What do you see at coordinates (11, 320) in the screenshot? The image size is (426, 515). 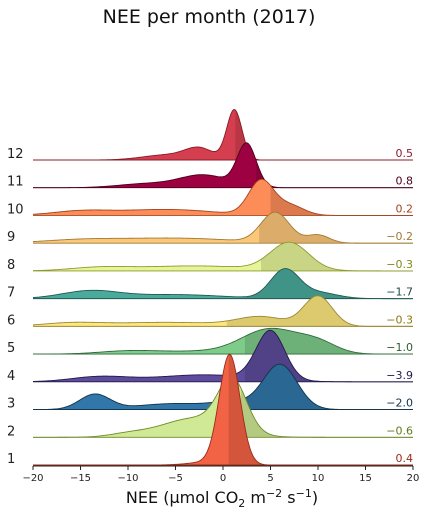 I see `month-label-6: 6` at bounding box center [11, 320].